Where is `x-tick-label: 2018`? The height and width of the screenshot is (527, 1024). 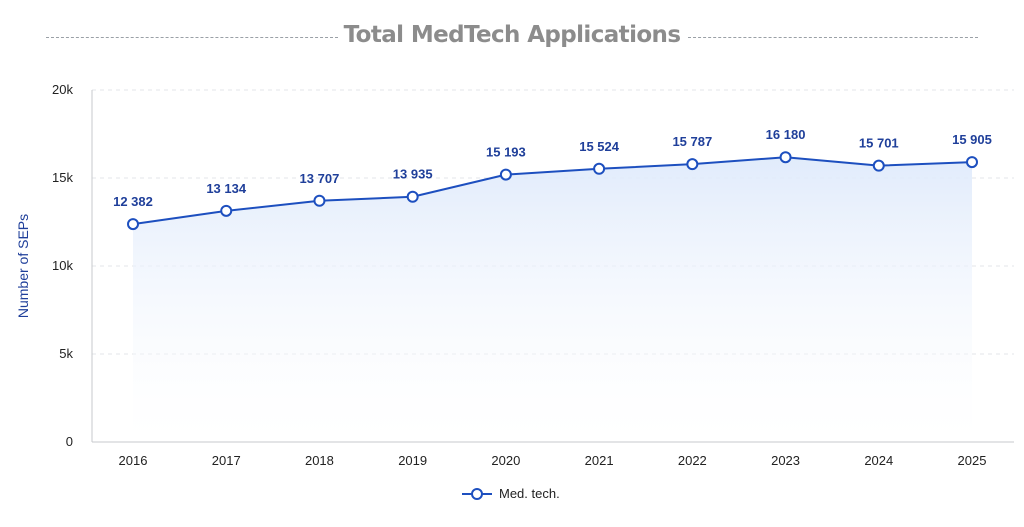
x-tick-label: 2018 is located at coordinates (319, 460).